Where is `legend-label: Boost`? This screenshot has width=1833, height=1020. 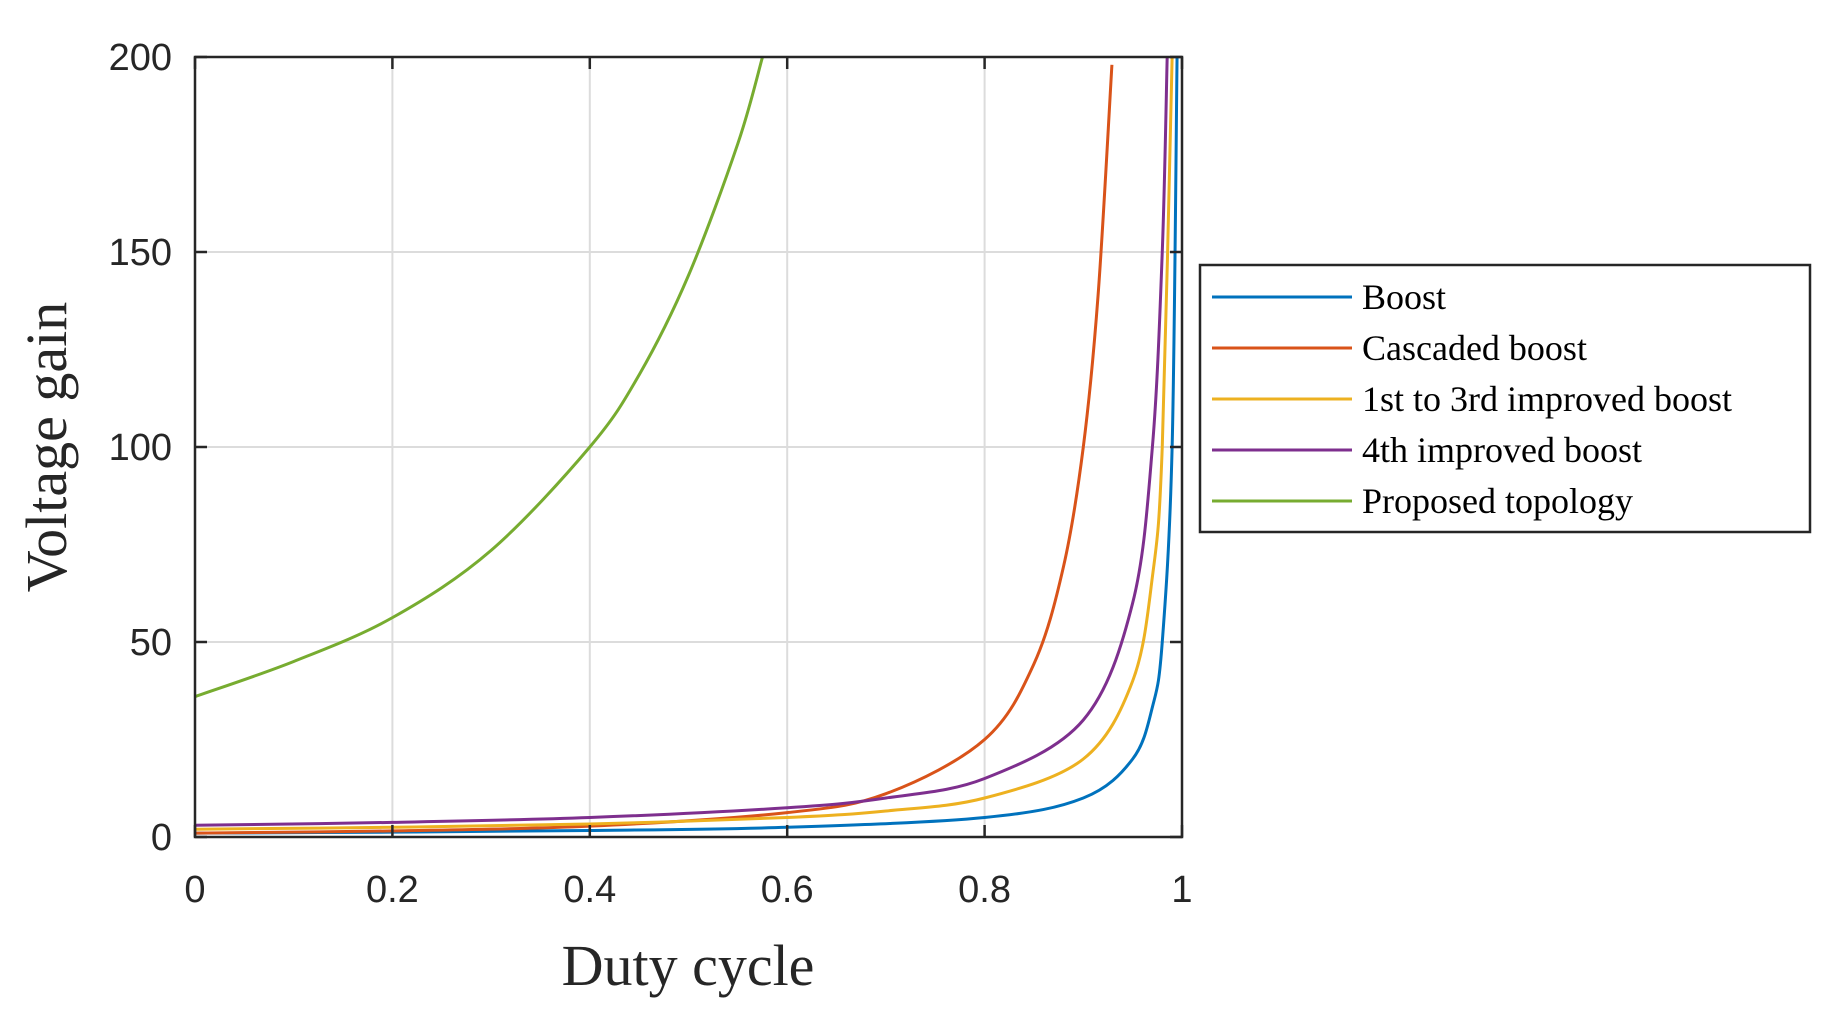 legend-label: Boost is located at coordinates (1404, 297).